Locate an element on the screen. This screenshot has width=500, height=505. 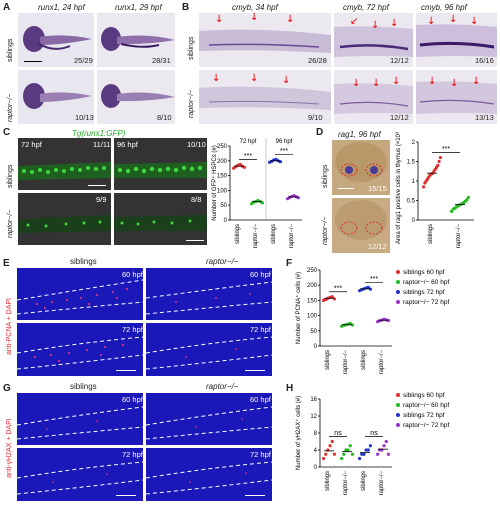
y-tick-label: 100 is located at coordinates (312, 317).